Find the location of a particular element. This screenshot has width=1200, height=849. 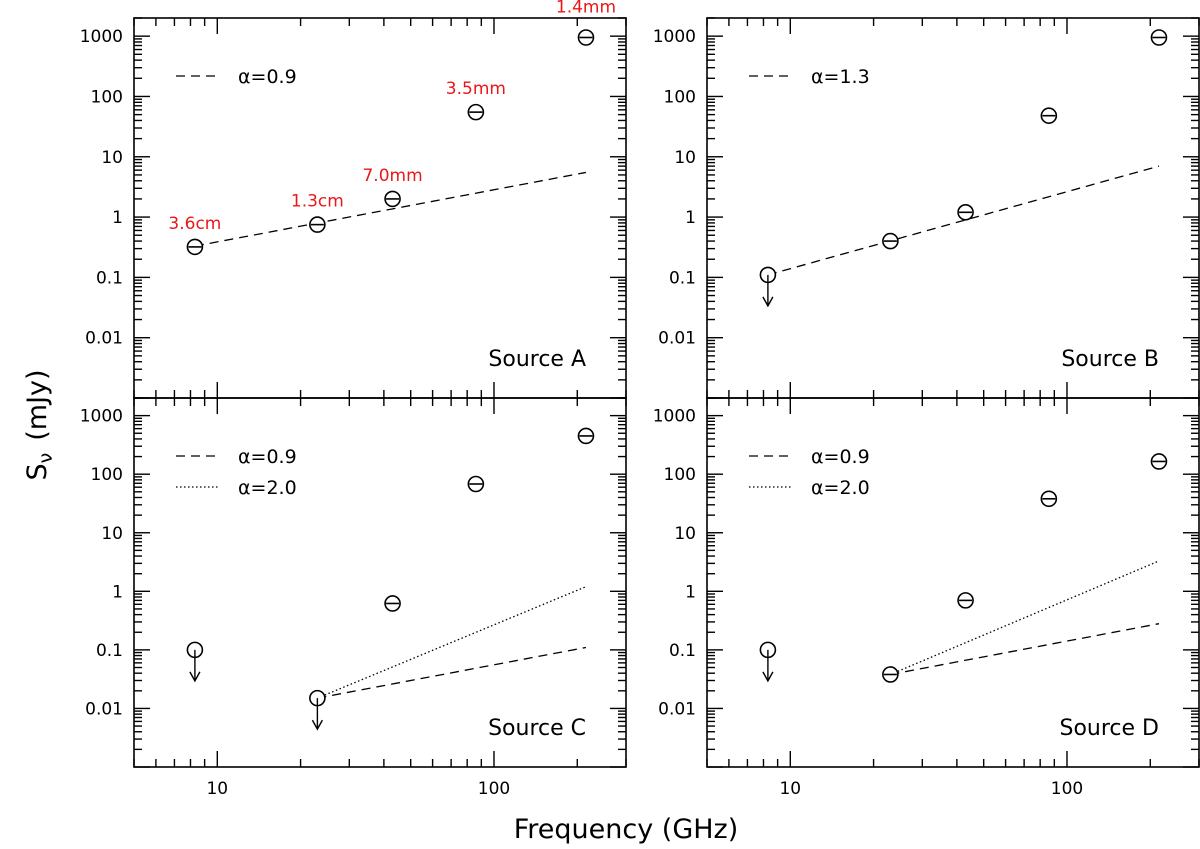

band-label: 1.4mm is located at coordinates (586, 8).